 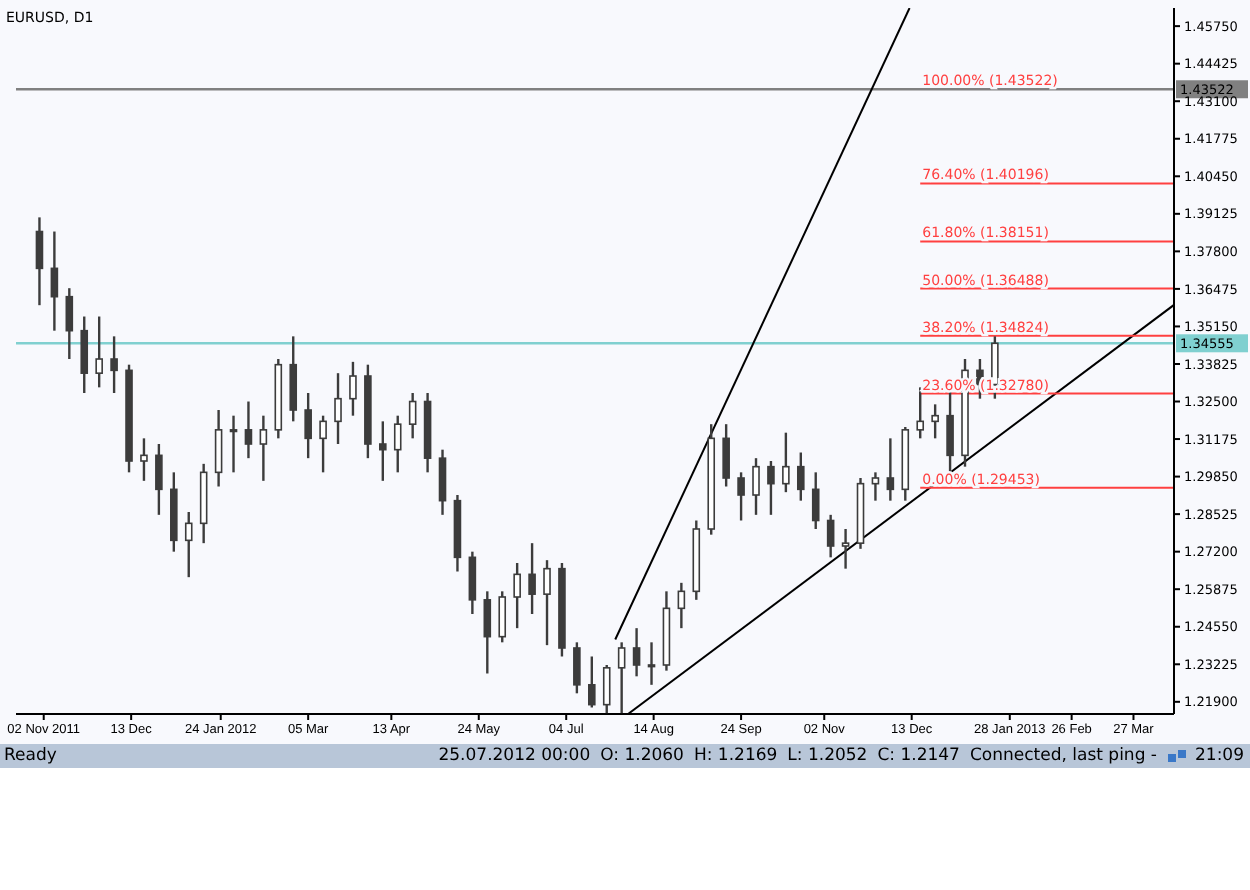 I want to click on text: Connected, last ping -, so click(x=1063, y=756).